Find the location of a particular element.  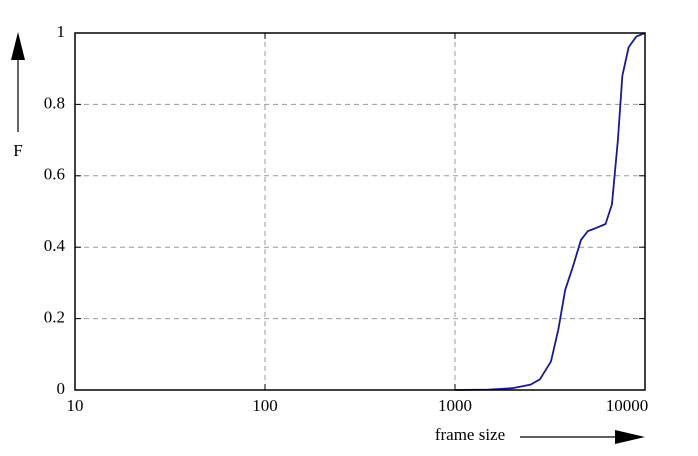

x-tick-label: 10000 is located at coordinates (627, 405).